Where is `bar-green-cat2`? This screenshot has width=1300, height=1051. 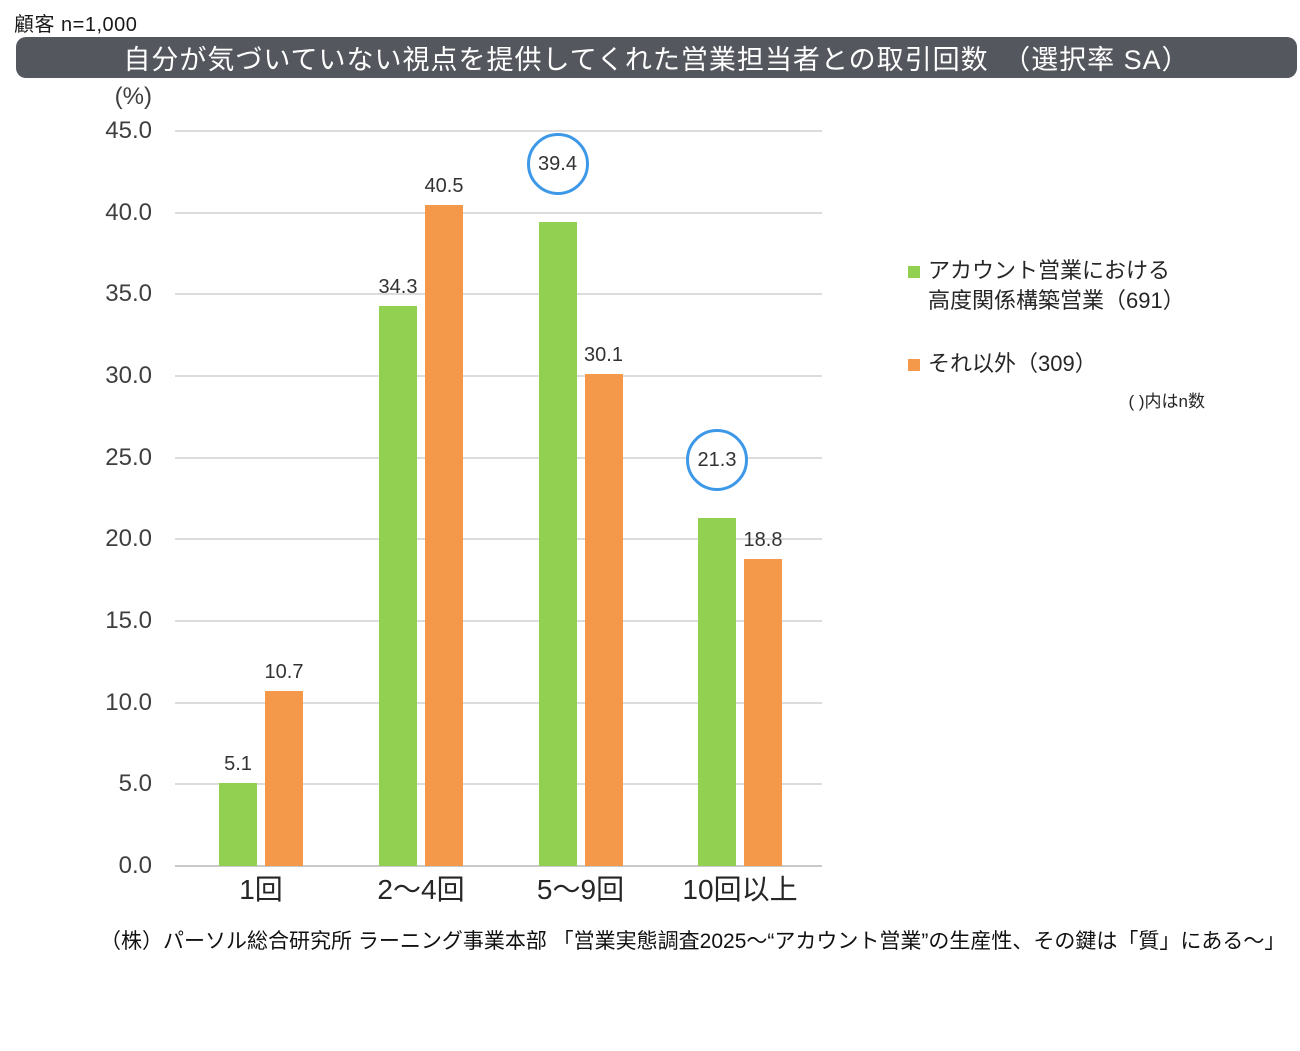 bar-green-cat2 is located at coordinates (557, 544).